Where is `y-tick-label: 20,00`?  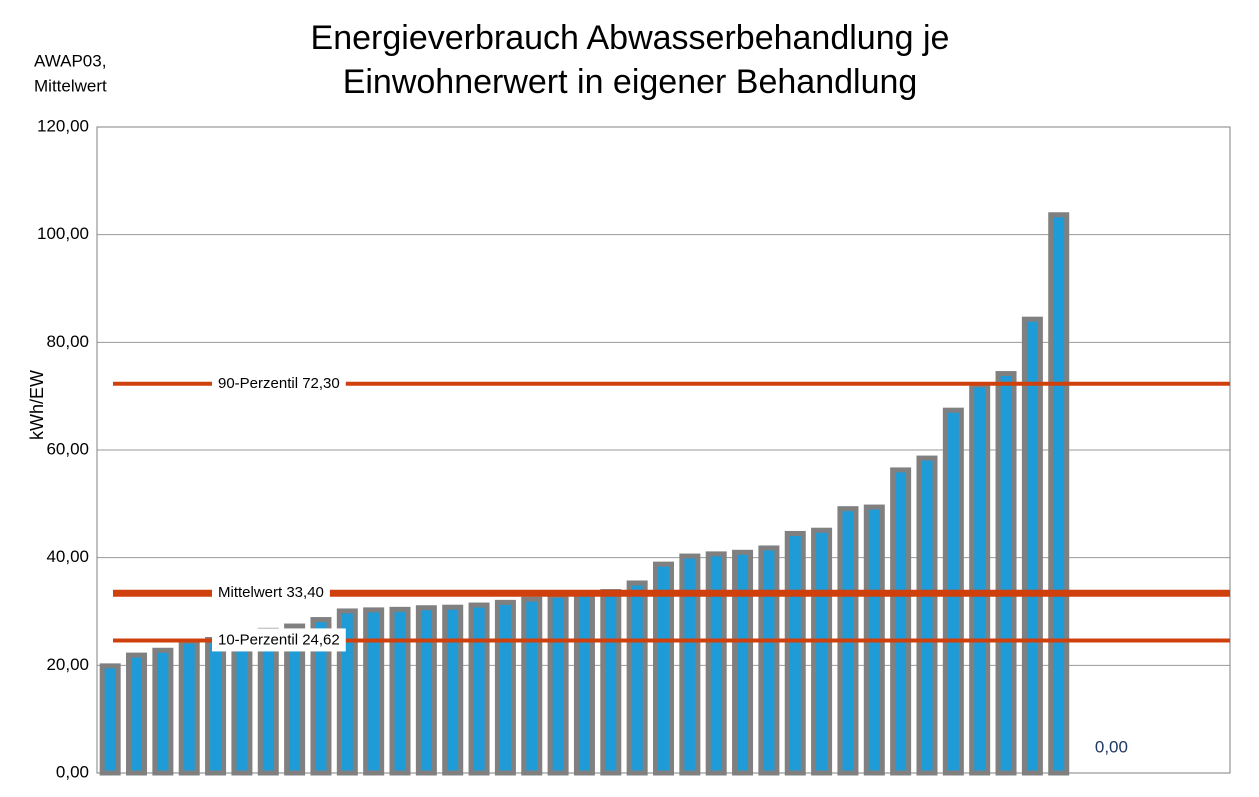
y-tick-label: 20,00 is located at coordinates (67, 664).